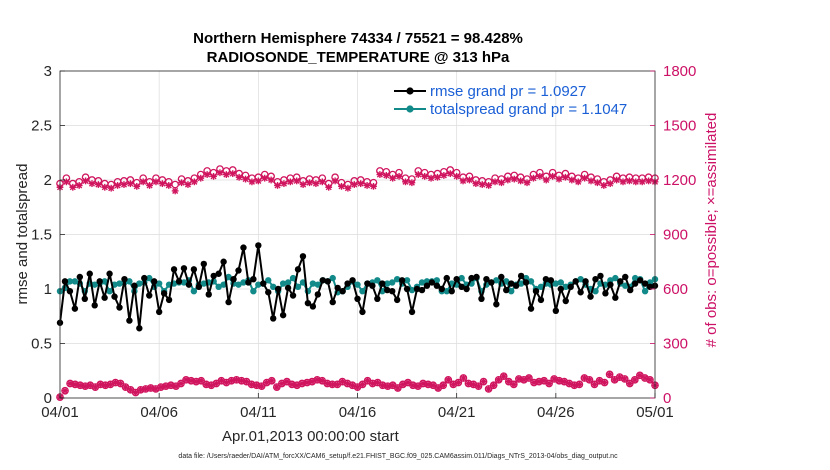  I want to click on x-tick-label: 04/06, so click(159, 412).